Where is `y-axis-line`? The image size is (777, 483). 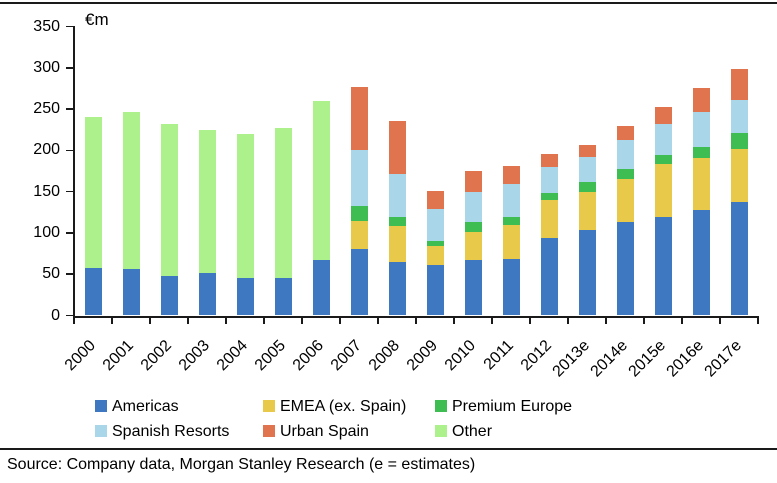
y-axis-line is located at coordinates (73, 171).